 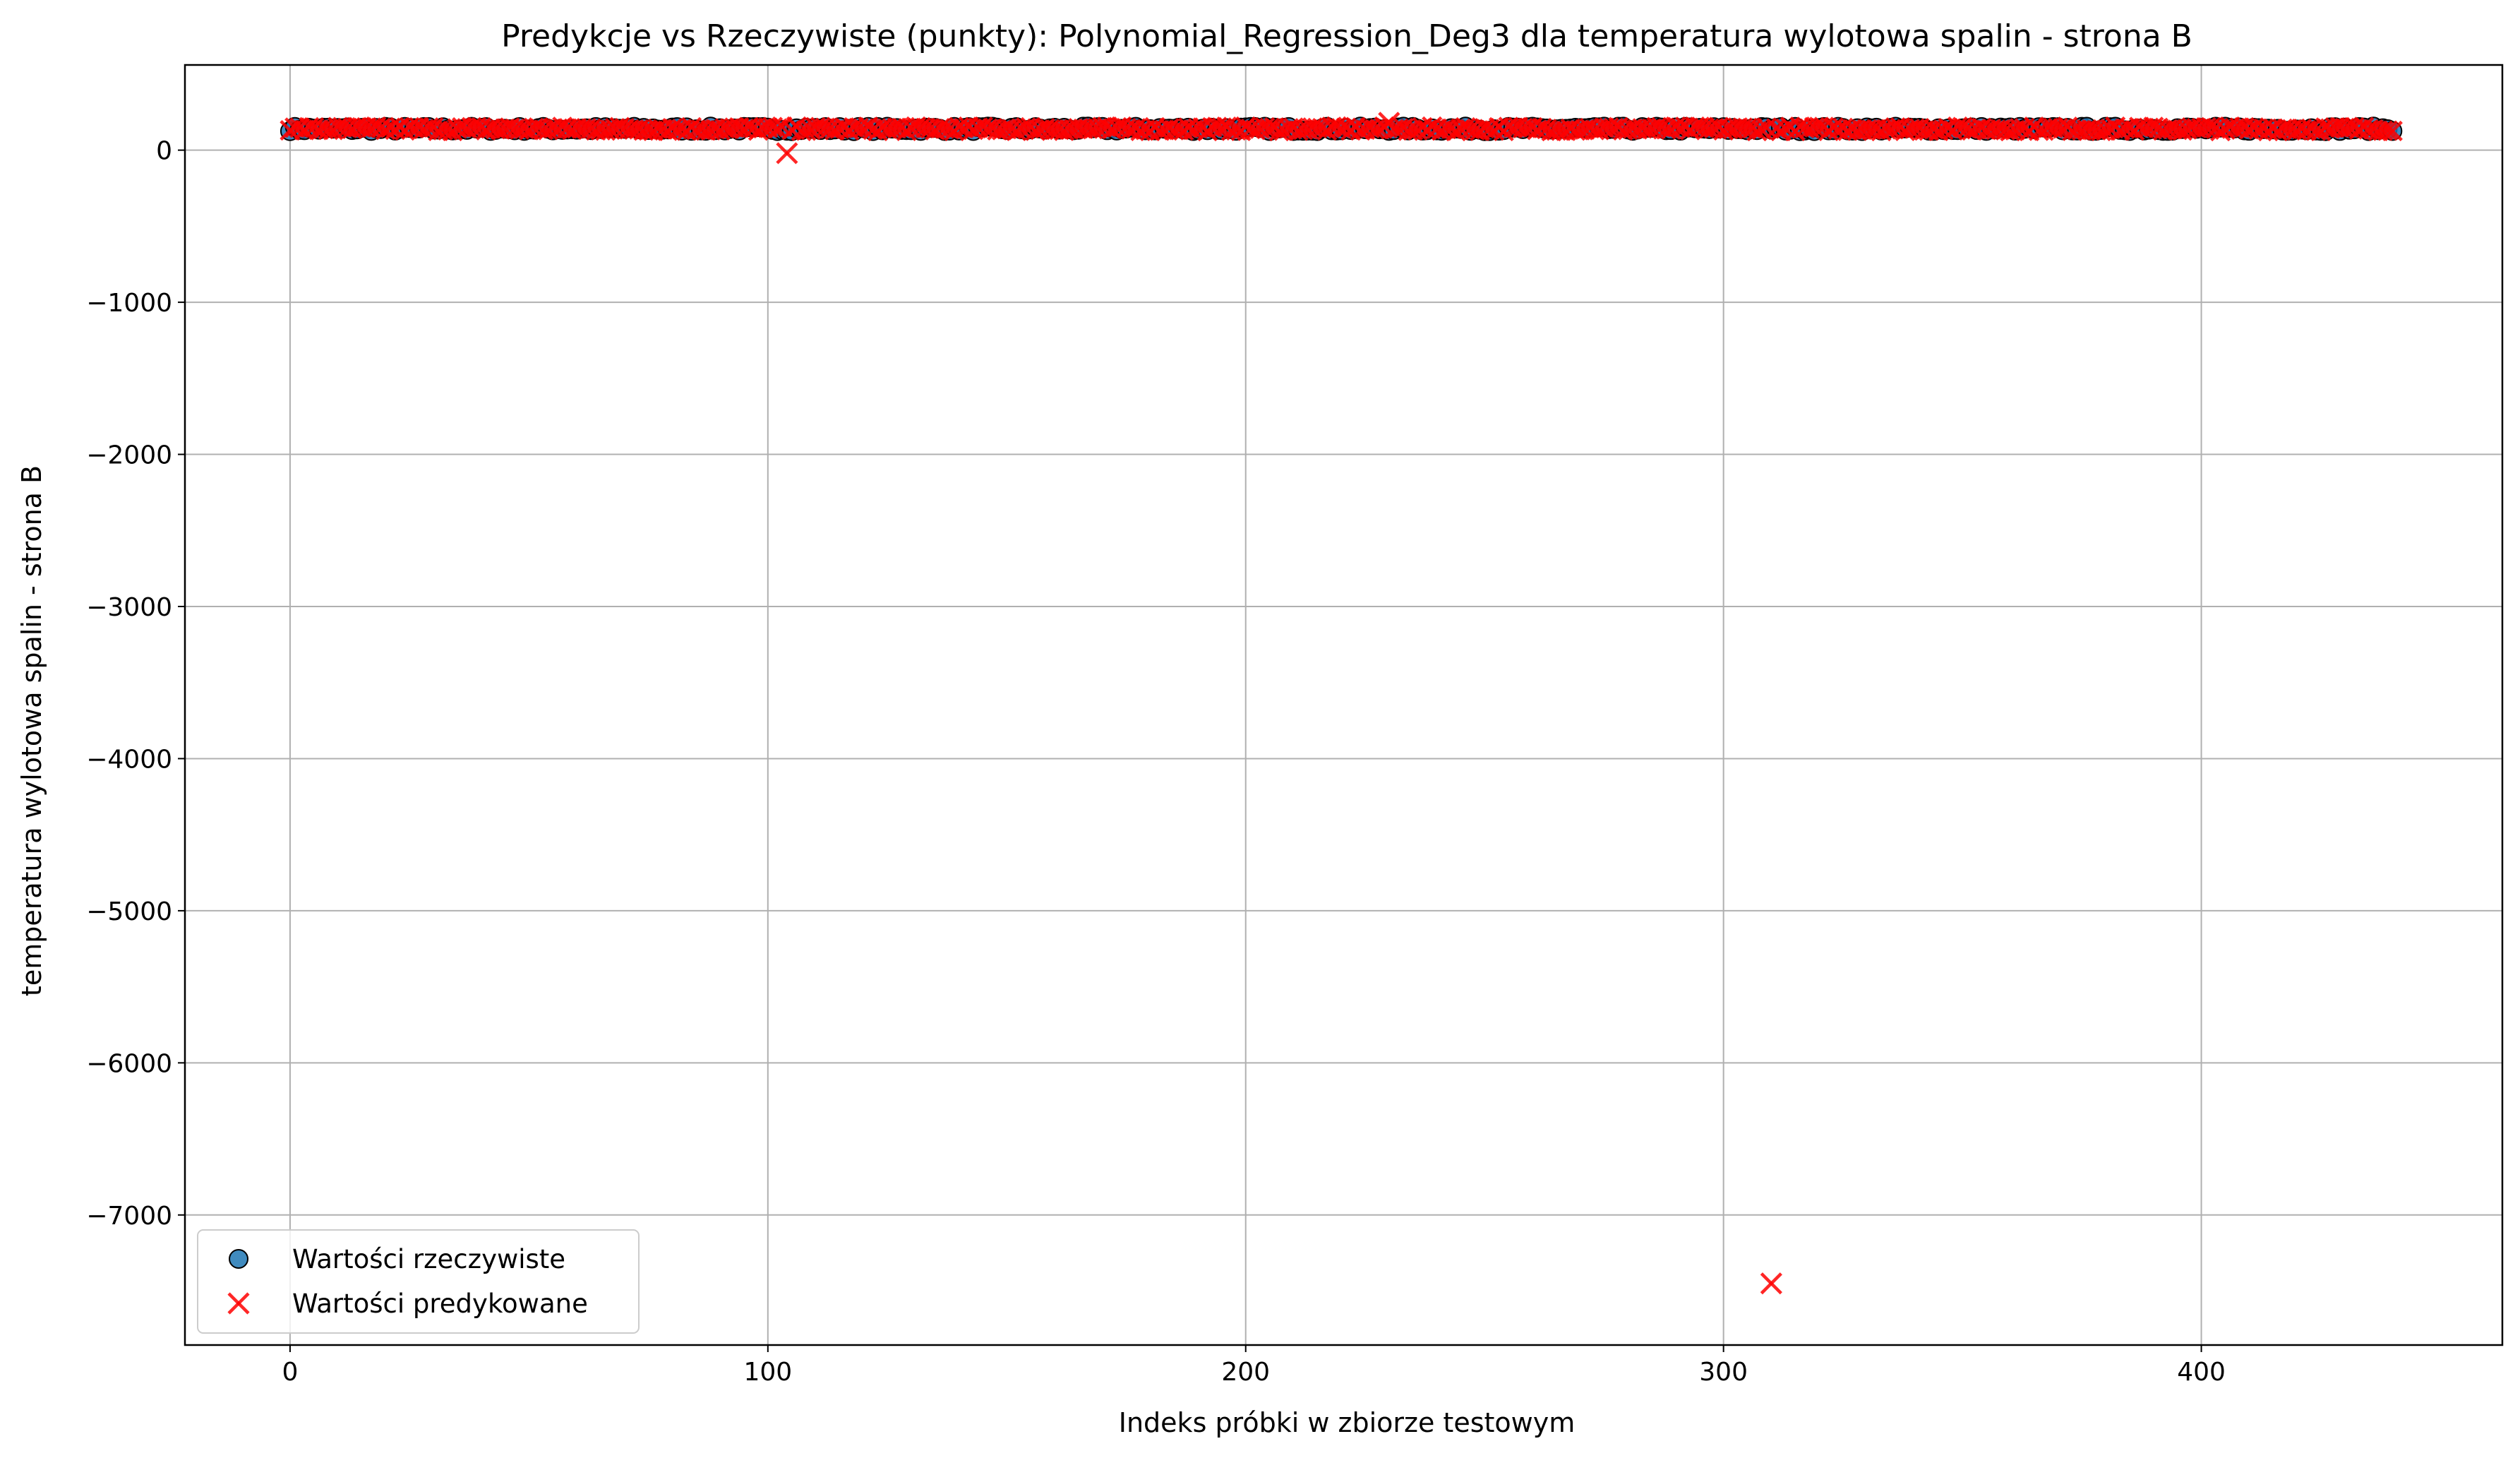 What do you see at coordinates (129, 1063) in the screenshot?
I see `y-tick-label: −6000` at bounding box center [129, 1063].